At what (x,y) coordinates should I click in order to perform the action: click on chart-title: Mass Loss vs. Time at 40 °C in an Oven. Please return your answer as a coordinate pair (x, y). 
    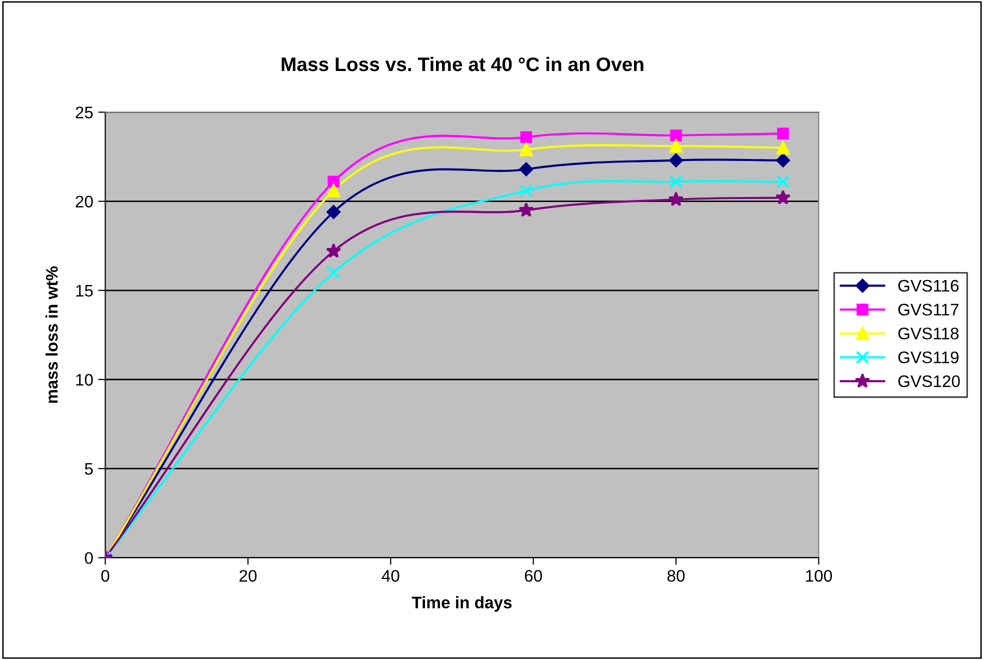
    Looking at the image, I should click on (463, 64).